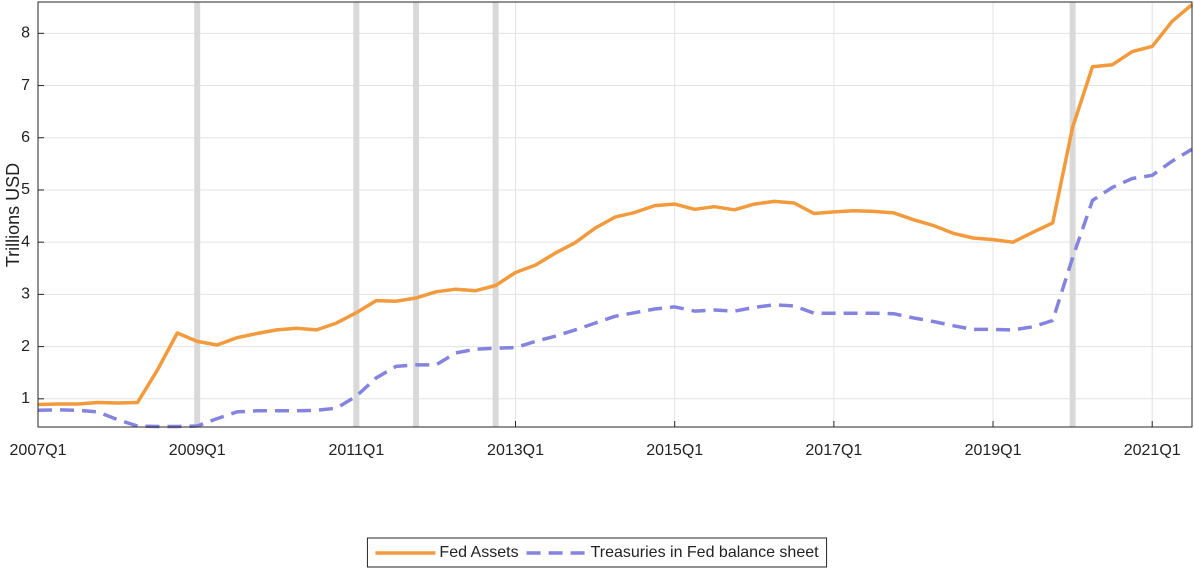  I want to click on y-axis-label: Trillions USD, so click(13, 215).